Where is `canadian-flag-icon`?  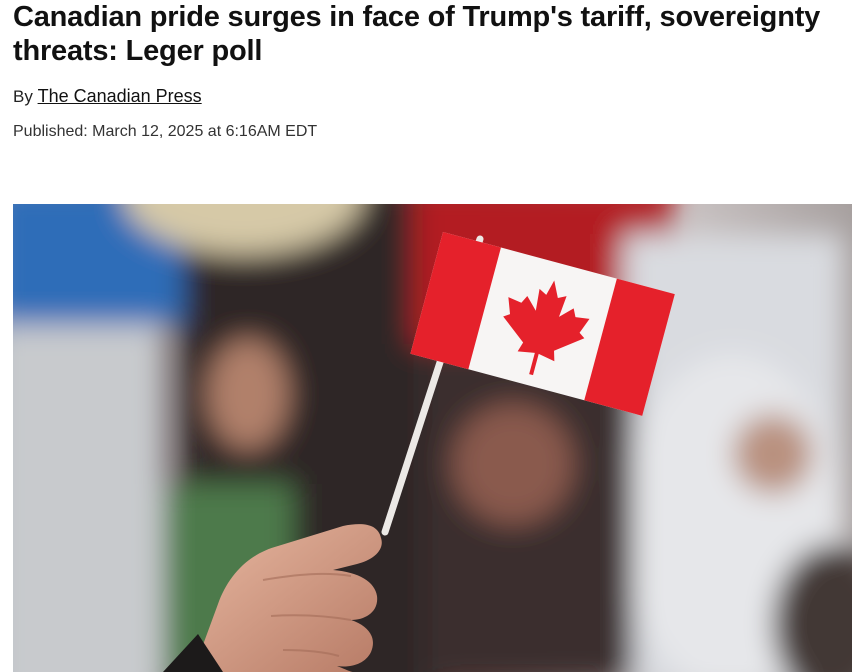
canadian-flag-icon is located at coordinates (542, 324).